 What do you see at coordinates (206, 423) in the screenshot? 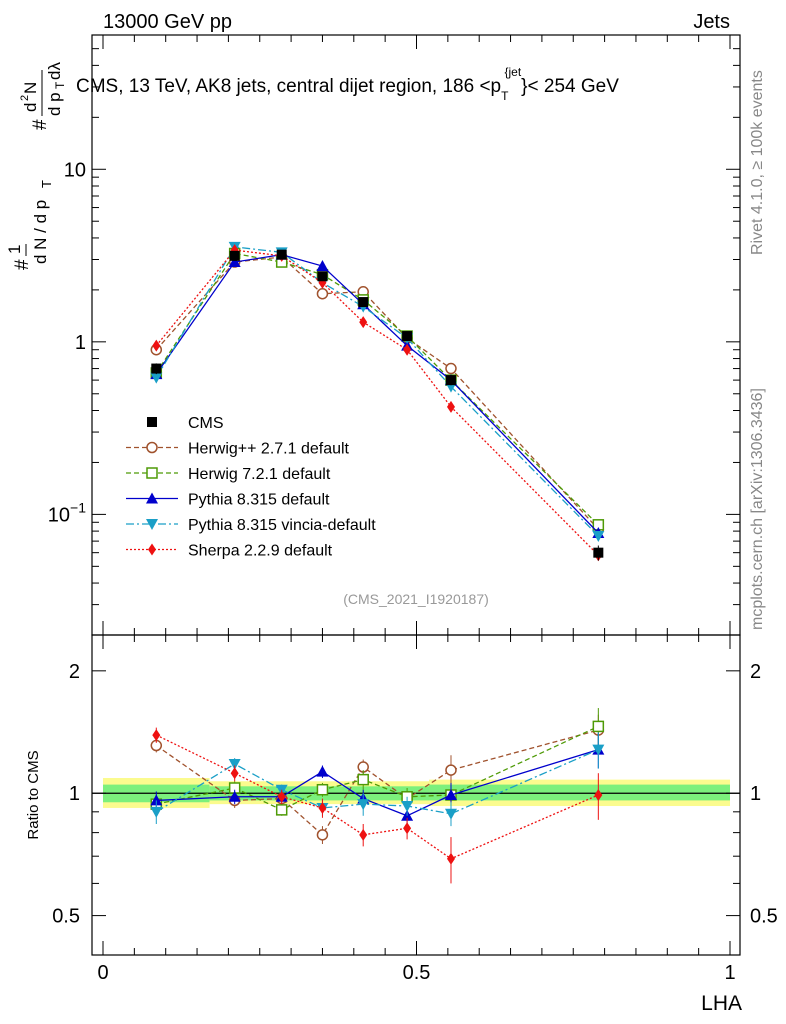
I see `legend-label-data: CMS` at bounding box center [206, 423].